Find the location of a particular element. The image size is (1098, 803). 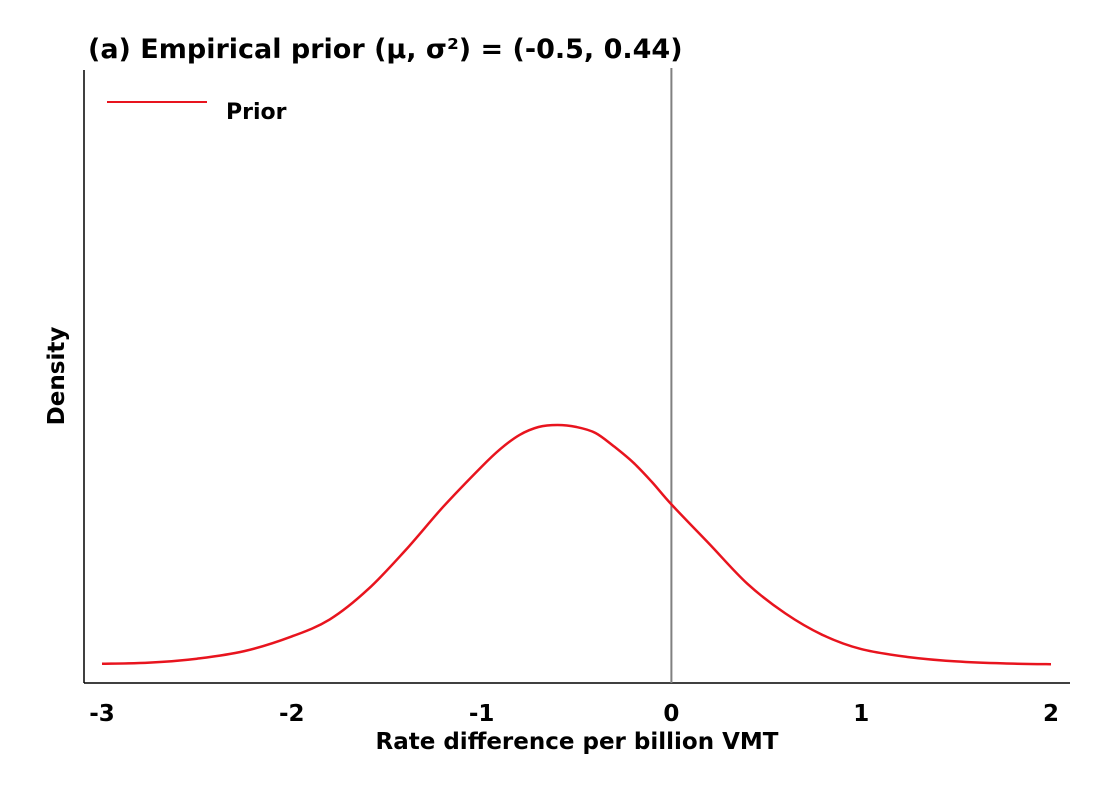

x-tick-label: 2 is located at coordinates (1051, 714).